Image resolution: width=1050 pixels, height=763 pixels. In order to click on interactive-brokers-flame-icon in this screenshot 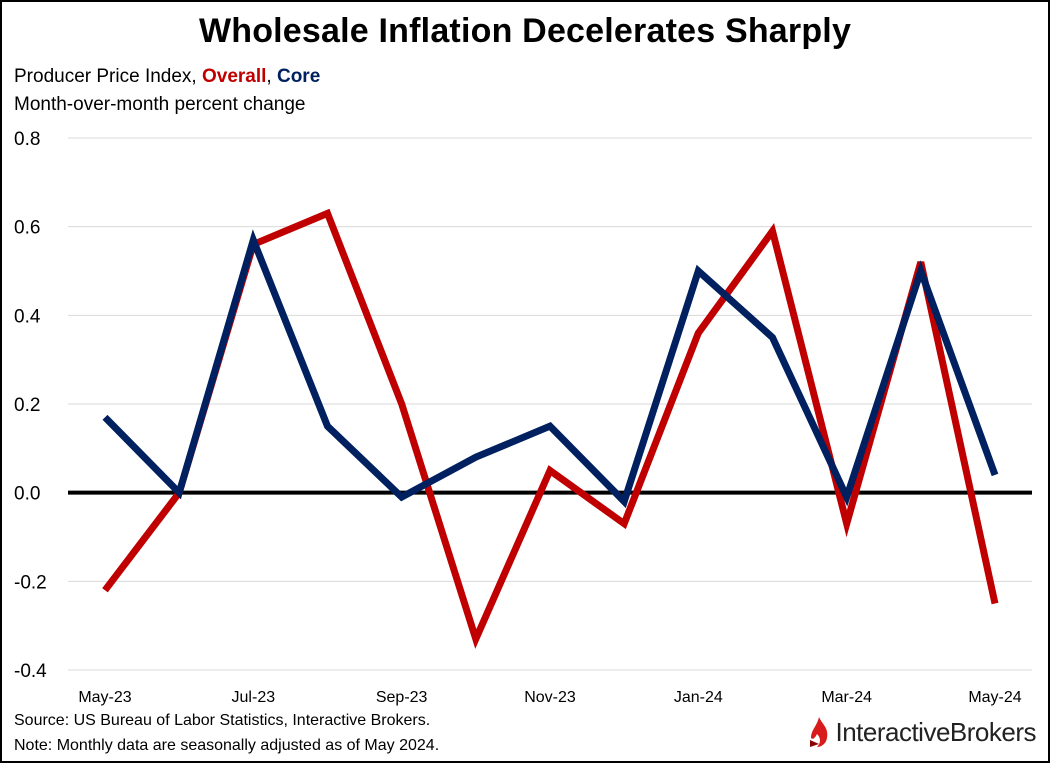, I will do `click(819, 732)`.